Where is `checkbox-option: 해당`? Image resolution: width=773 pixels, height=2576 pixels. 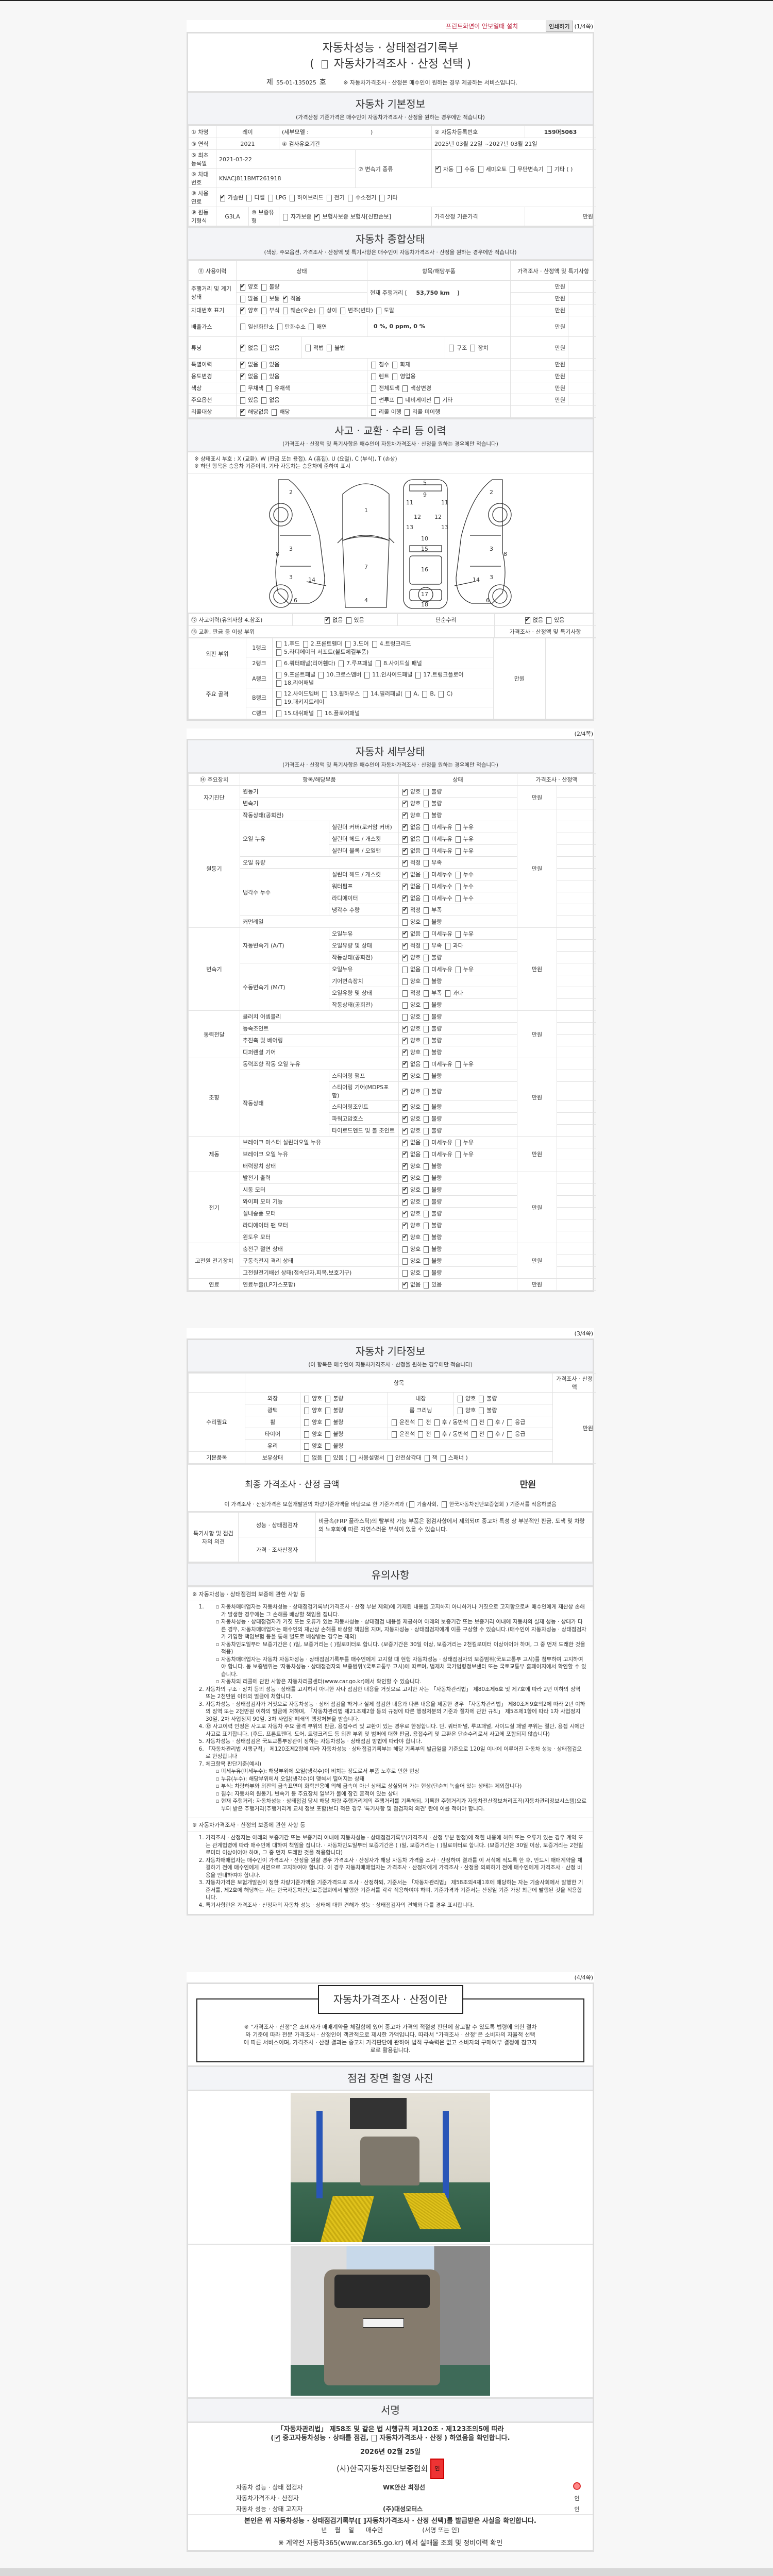
checkbox-option: 해당 is located at coordinates (280, 412).